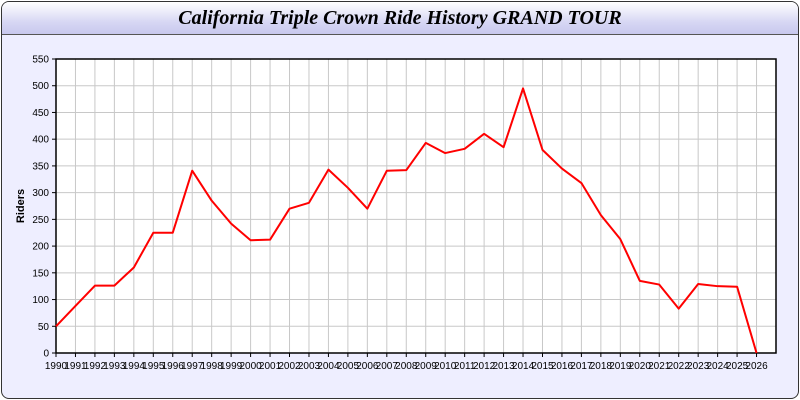 This screenshot has height=400, width=800. Describe the element at coordinates (21, 206) in the screenshot. I see `y-axis-label: Riders` at that location.